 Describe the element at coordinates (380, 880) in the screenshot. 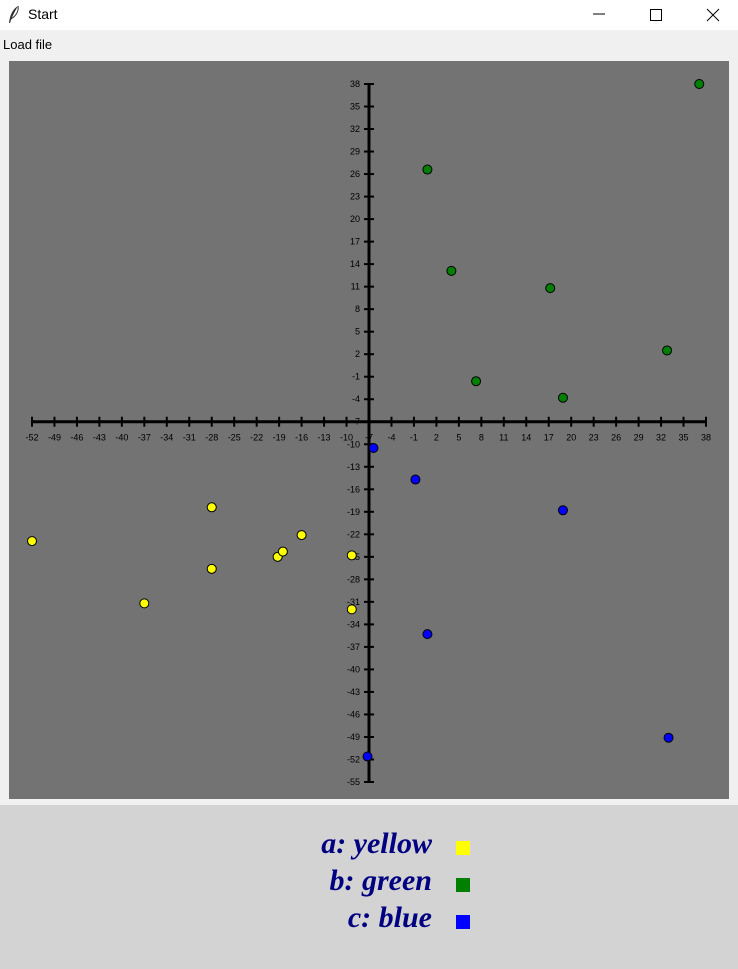

I see `legend-label: b: green` at that location.